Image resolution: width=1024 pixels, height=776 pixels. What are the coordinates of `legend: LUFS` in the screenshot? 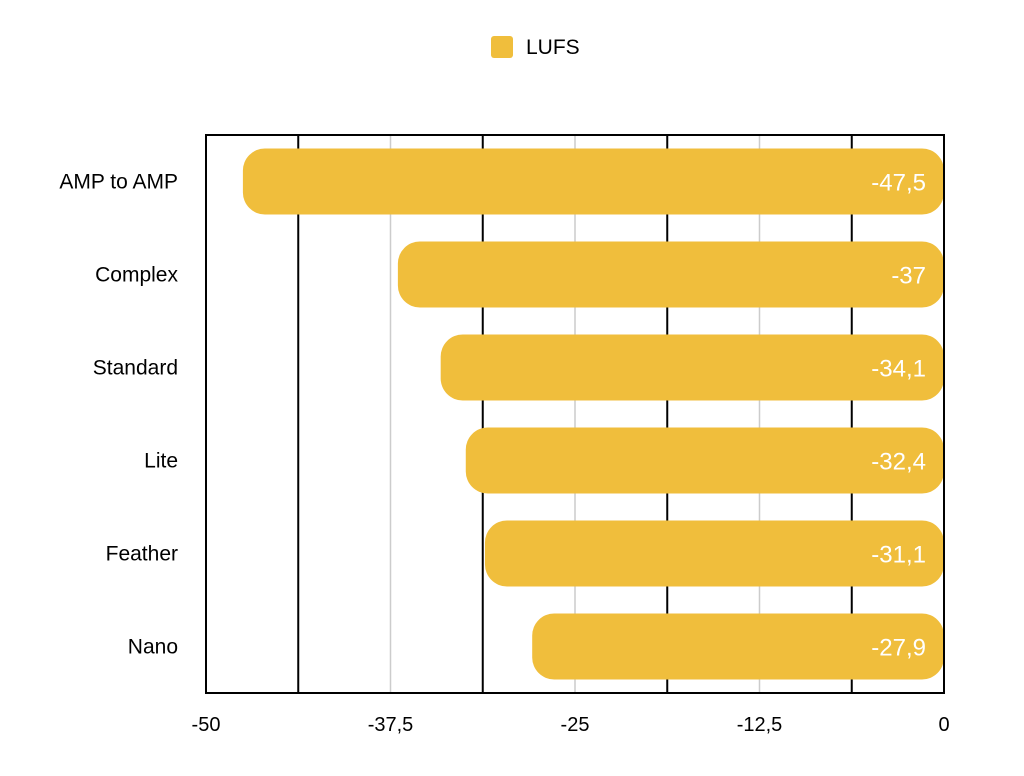 It's located at (535, 47).